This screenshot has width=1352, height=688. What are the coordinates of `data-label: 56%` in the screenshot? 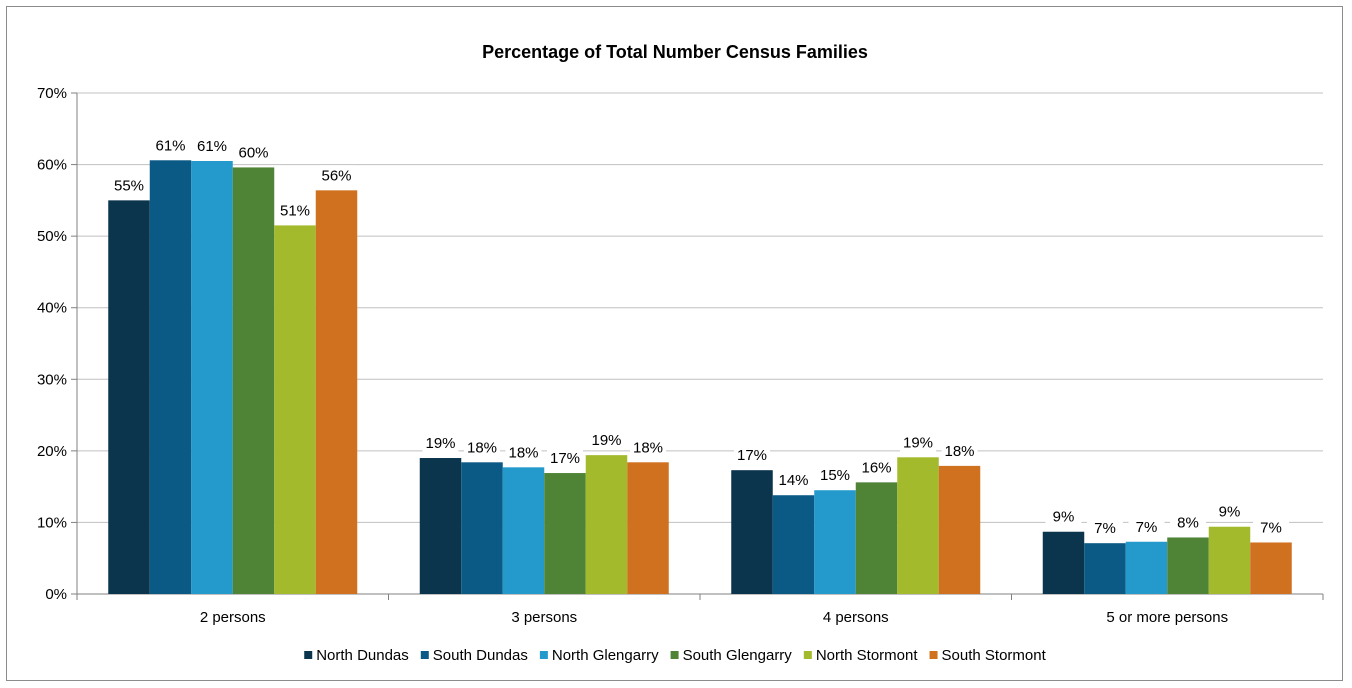 It's located at (336, 175).